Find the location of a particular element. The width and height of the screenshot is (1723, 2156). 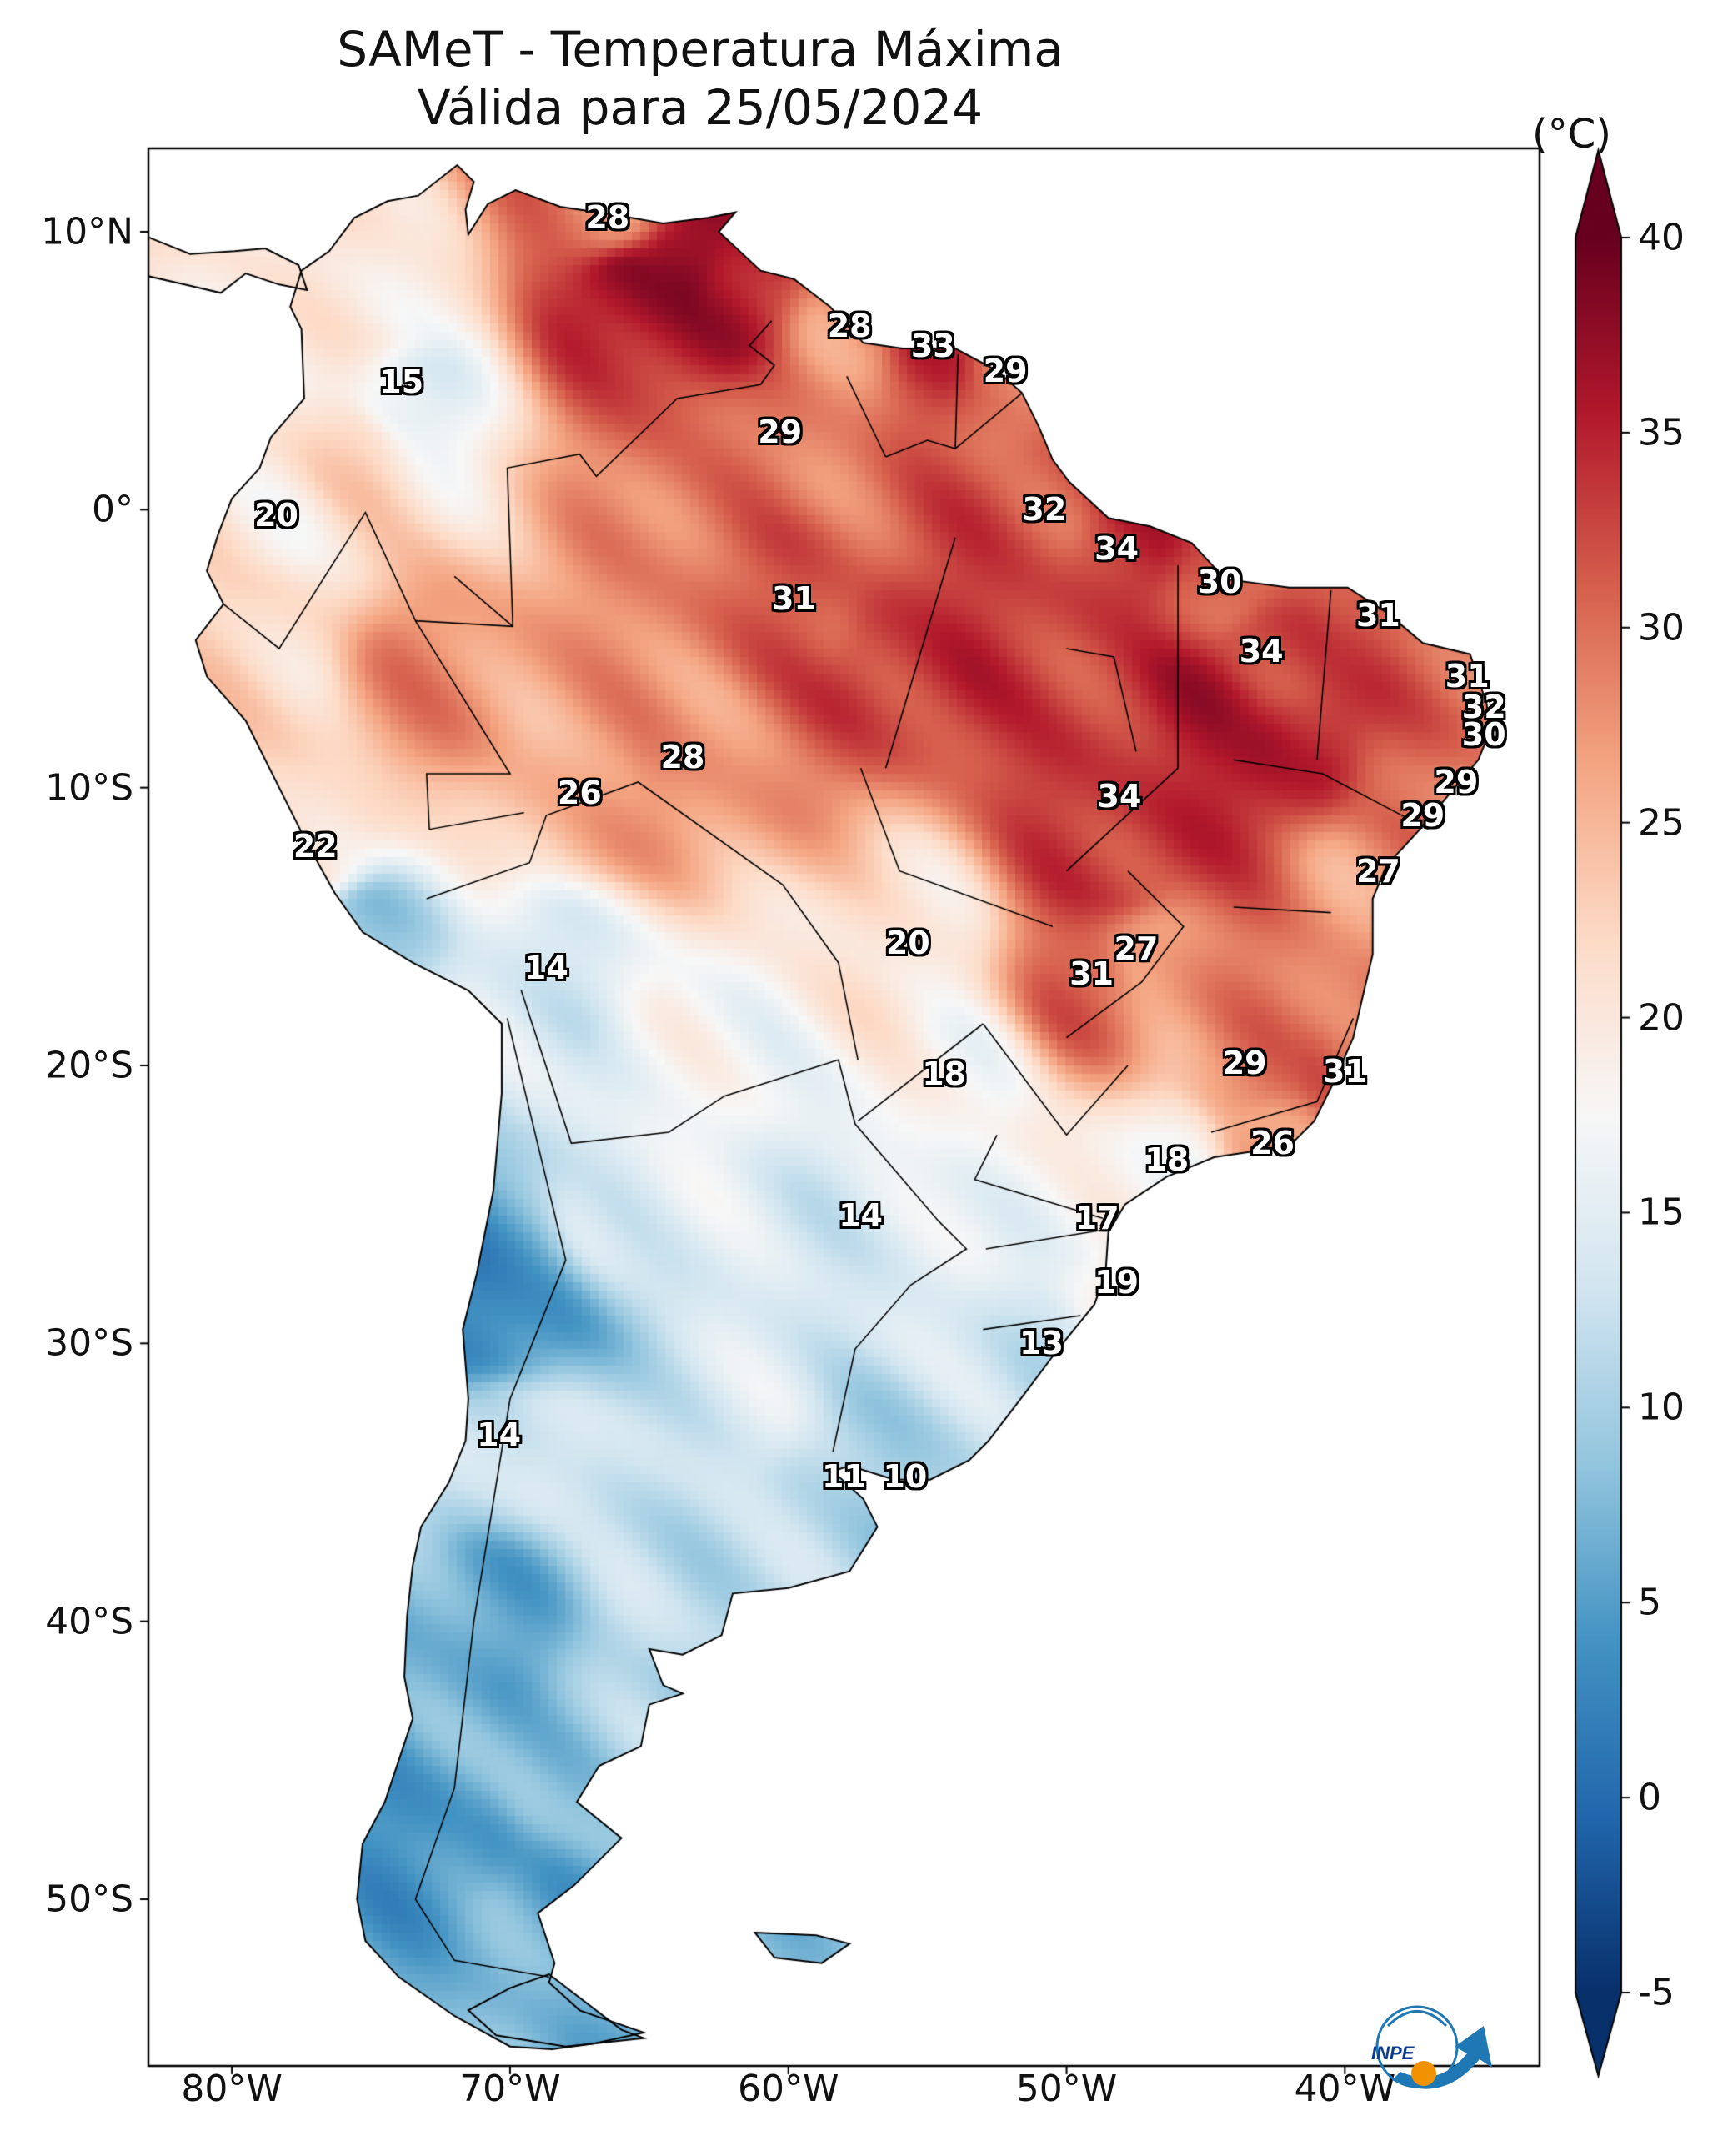

temperature-value-label: 22 is located at coordinates (315, 846).